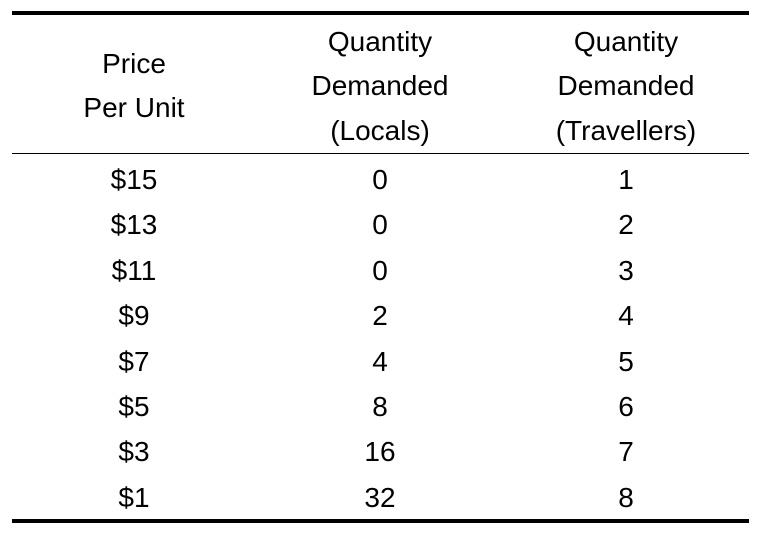 Image resolution: width=763 pixels, height=538 pixels. I want to click on cell-text: $7, so click(134, 361).